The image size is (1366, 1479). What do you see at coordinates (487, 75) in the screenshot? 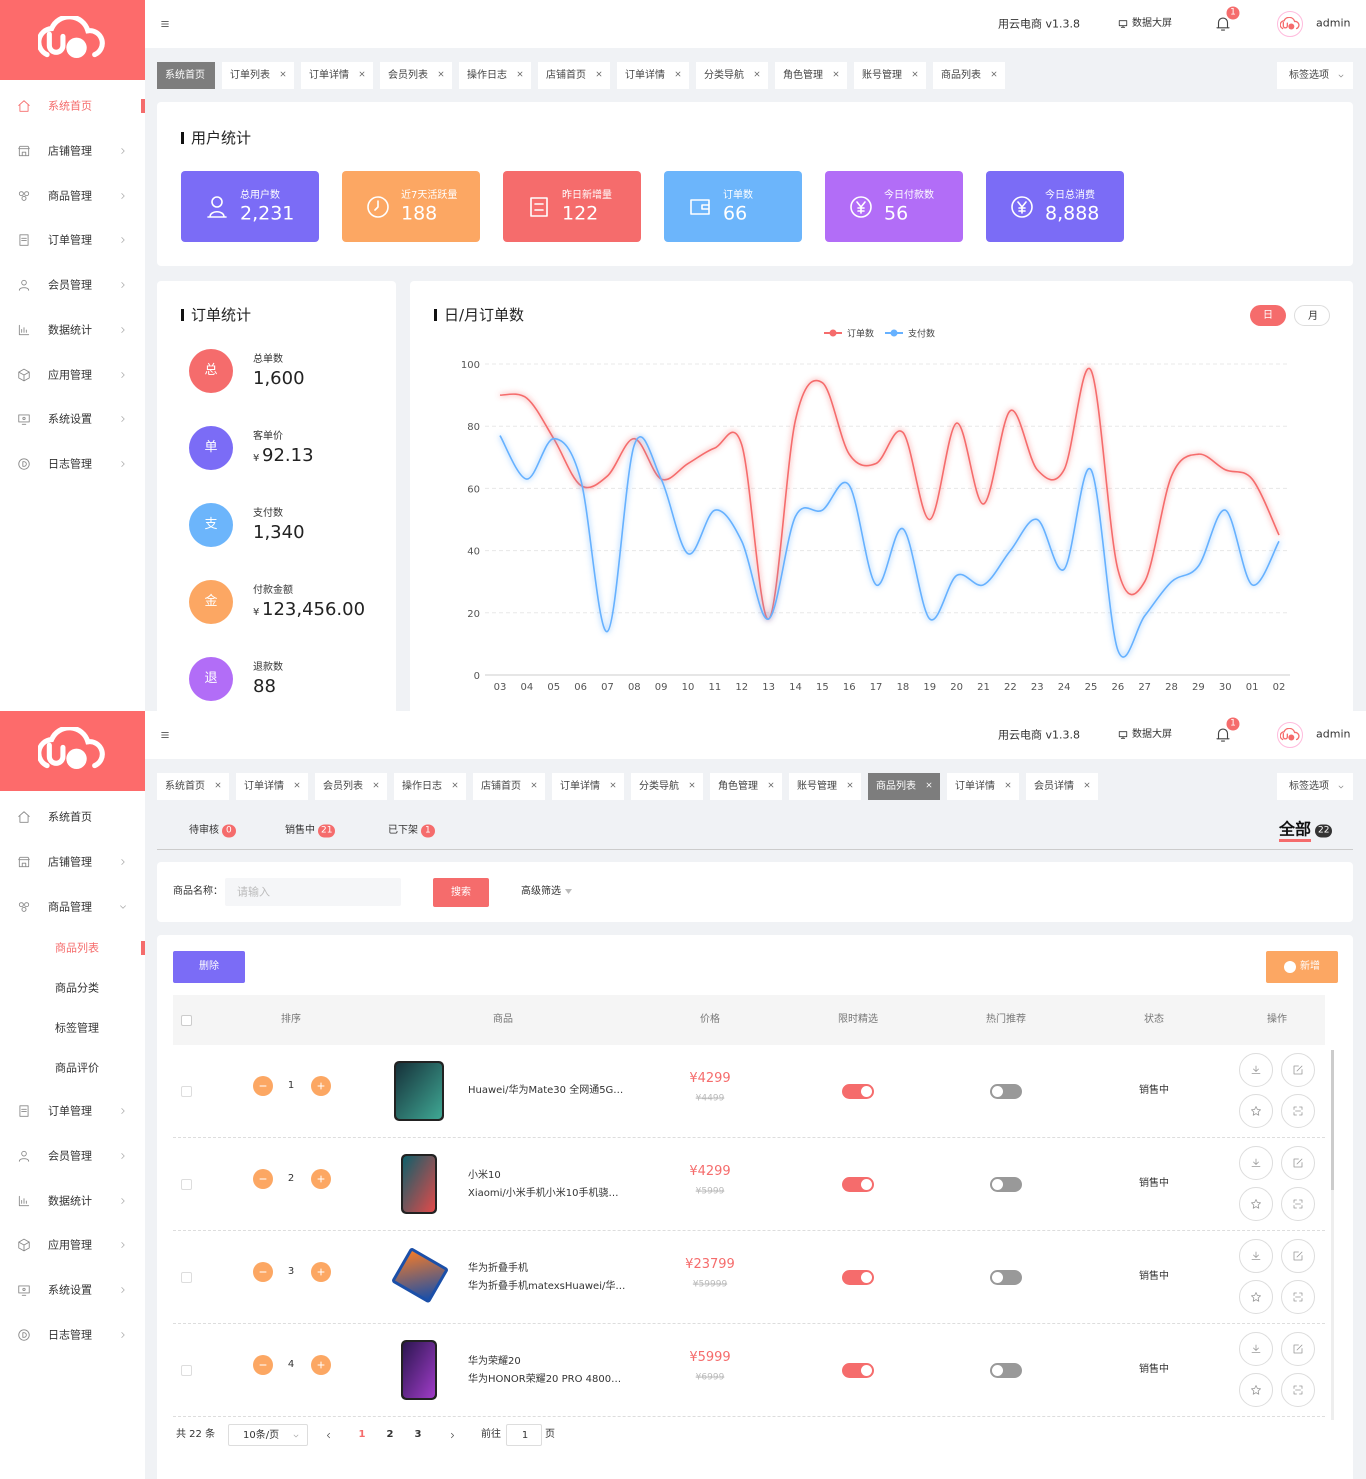
I see `tab-label: 操作日志` at bounding box center [487, 75].